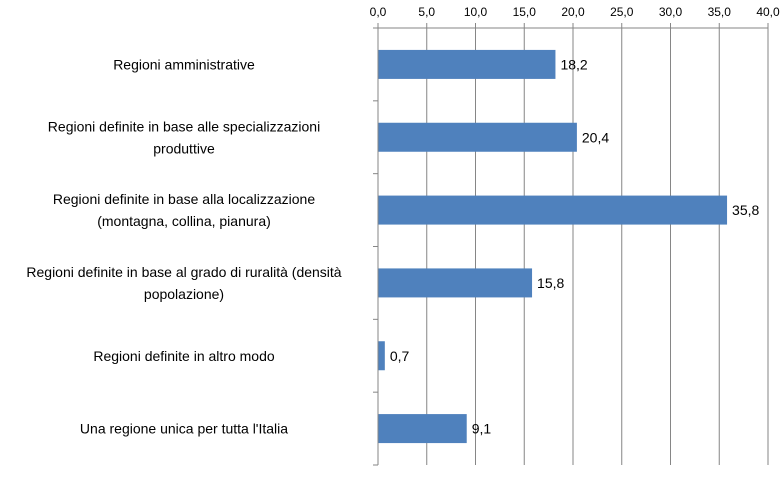 The image size is (781, 480). I want to click on x-tick-label: 20,0, so click(573, 12).